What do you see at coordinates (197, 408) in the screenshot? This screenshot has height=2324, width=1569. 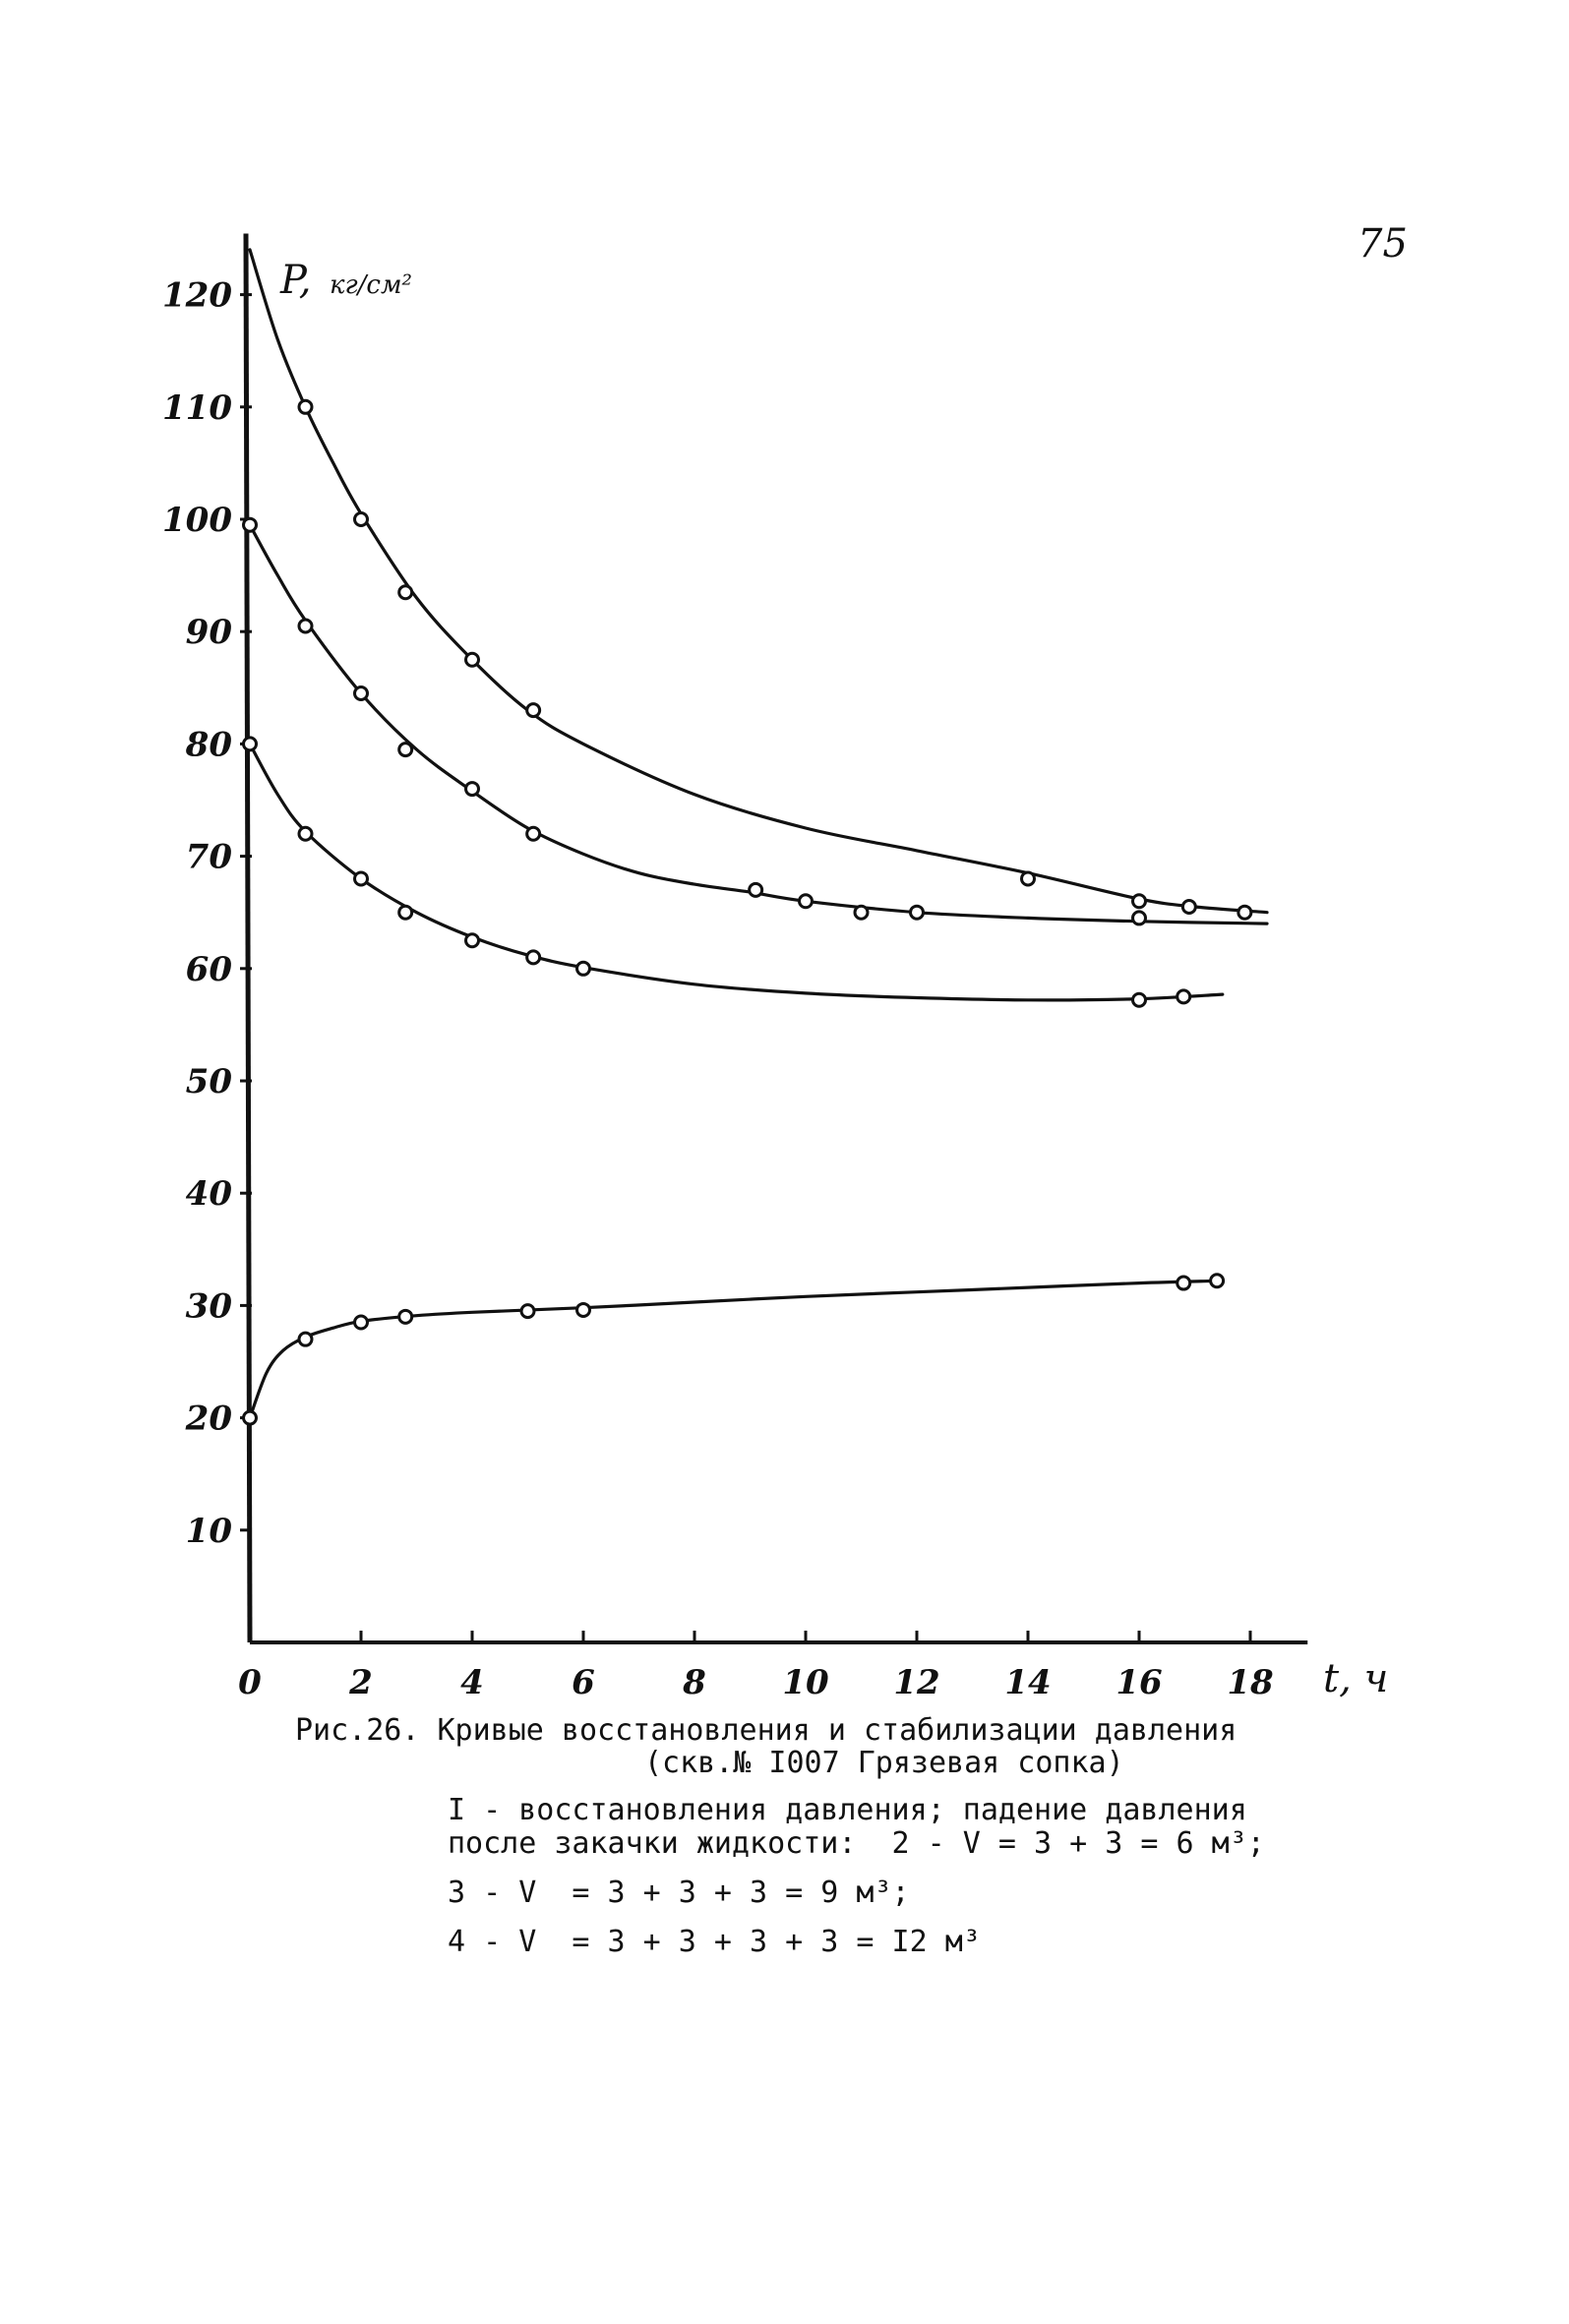 I see `y-tick-label: 110` at bounding box center [197, 408].